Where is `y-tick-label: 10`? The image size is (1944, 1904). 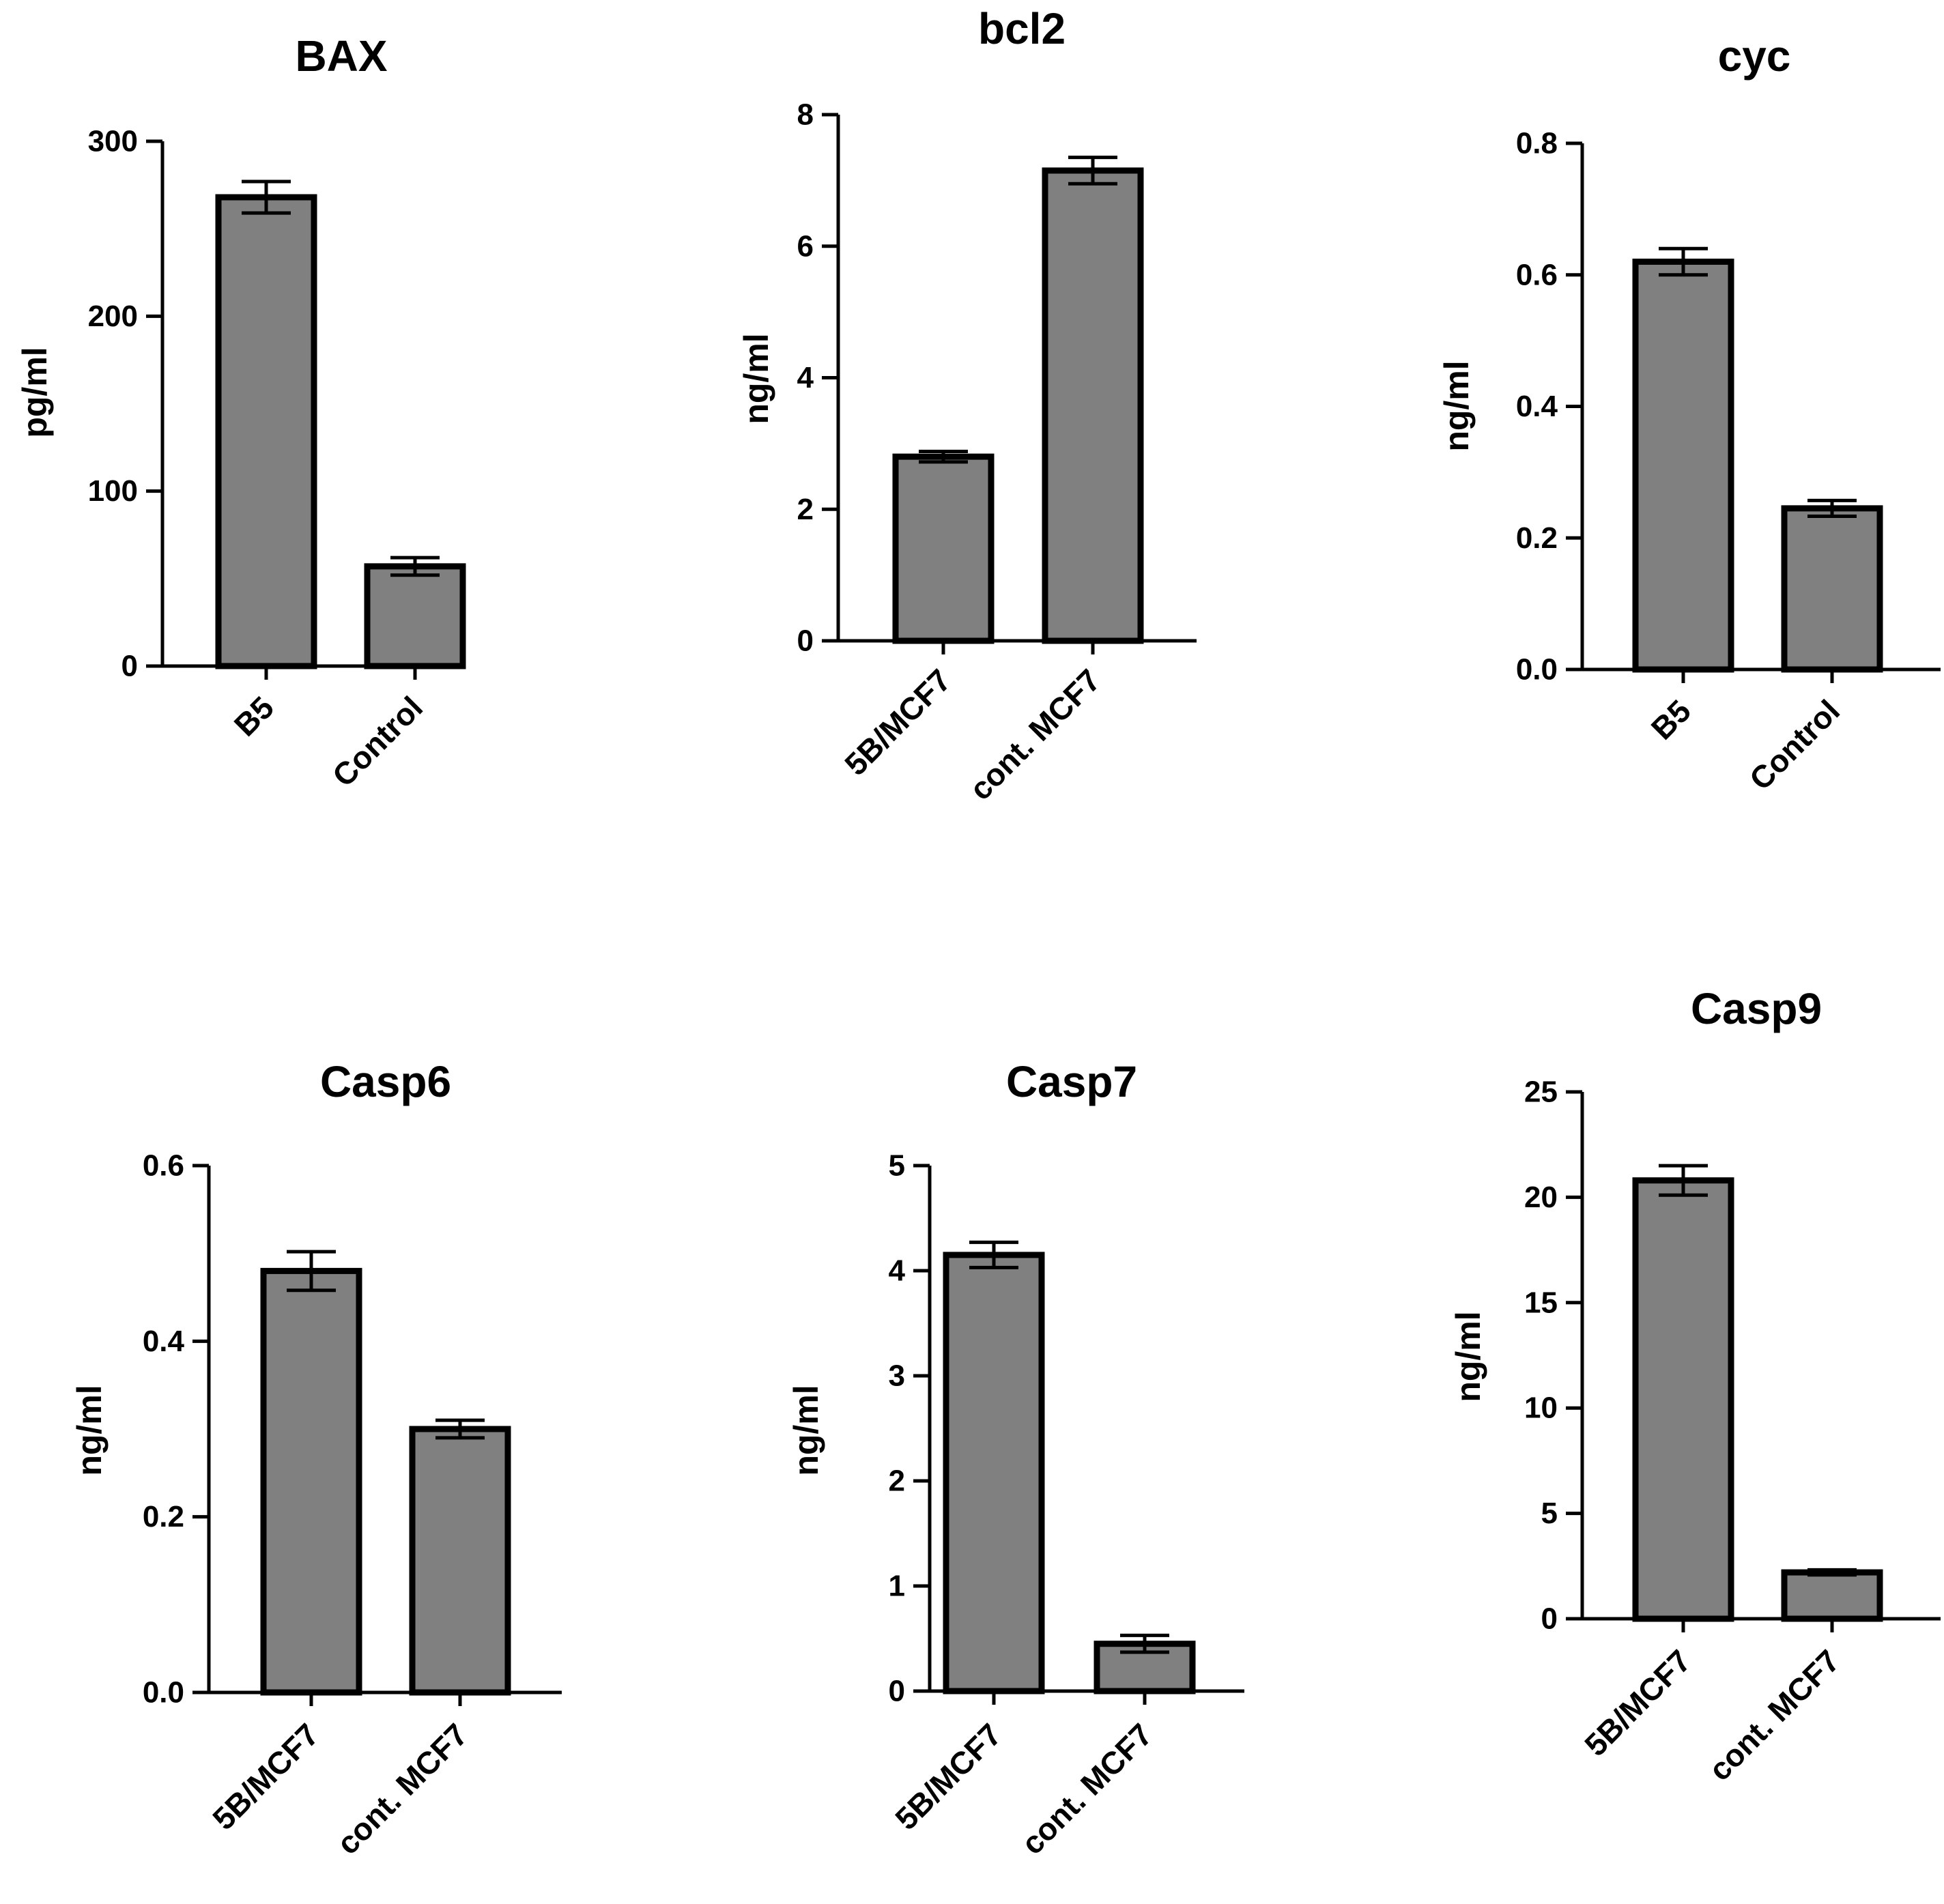
y-tick-label: 10 is located at coordinates (1541, 1408).